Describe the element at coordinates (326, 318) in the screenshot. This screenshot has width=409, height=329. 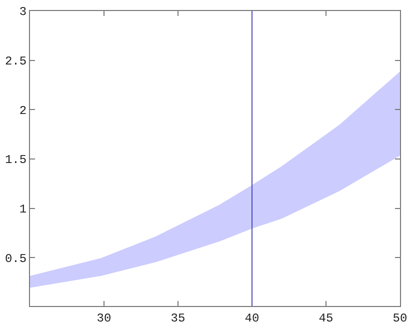
I see `x-tick-label: 45` at that location.